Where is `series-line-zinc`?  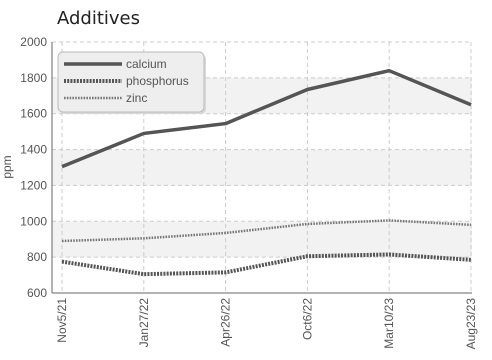
series-line-zinc is located at coordinates (266, 231).